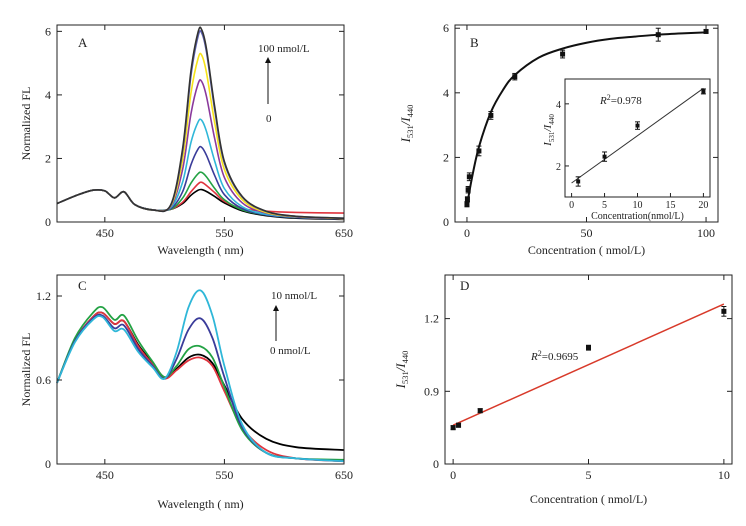 This screenshot has width=746, height=526. I want to click on panel-b-inset-x-tick-label: 10, so click(638, 205).